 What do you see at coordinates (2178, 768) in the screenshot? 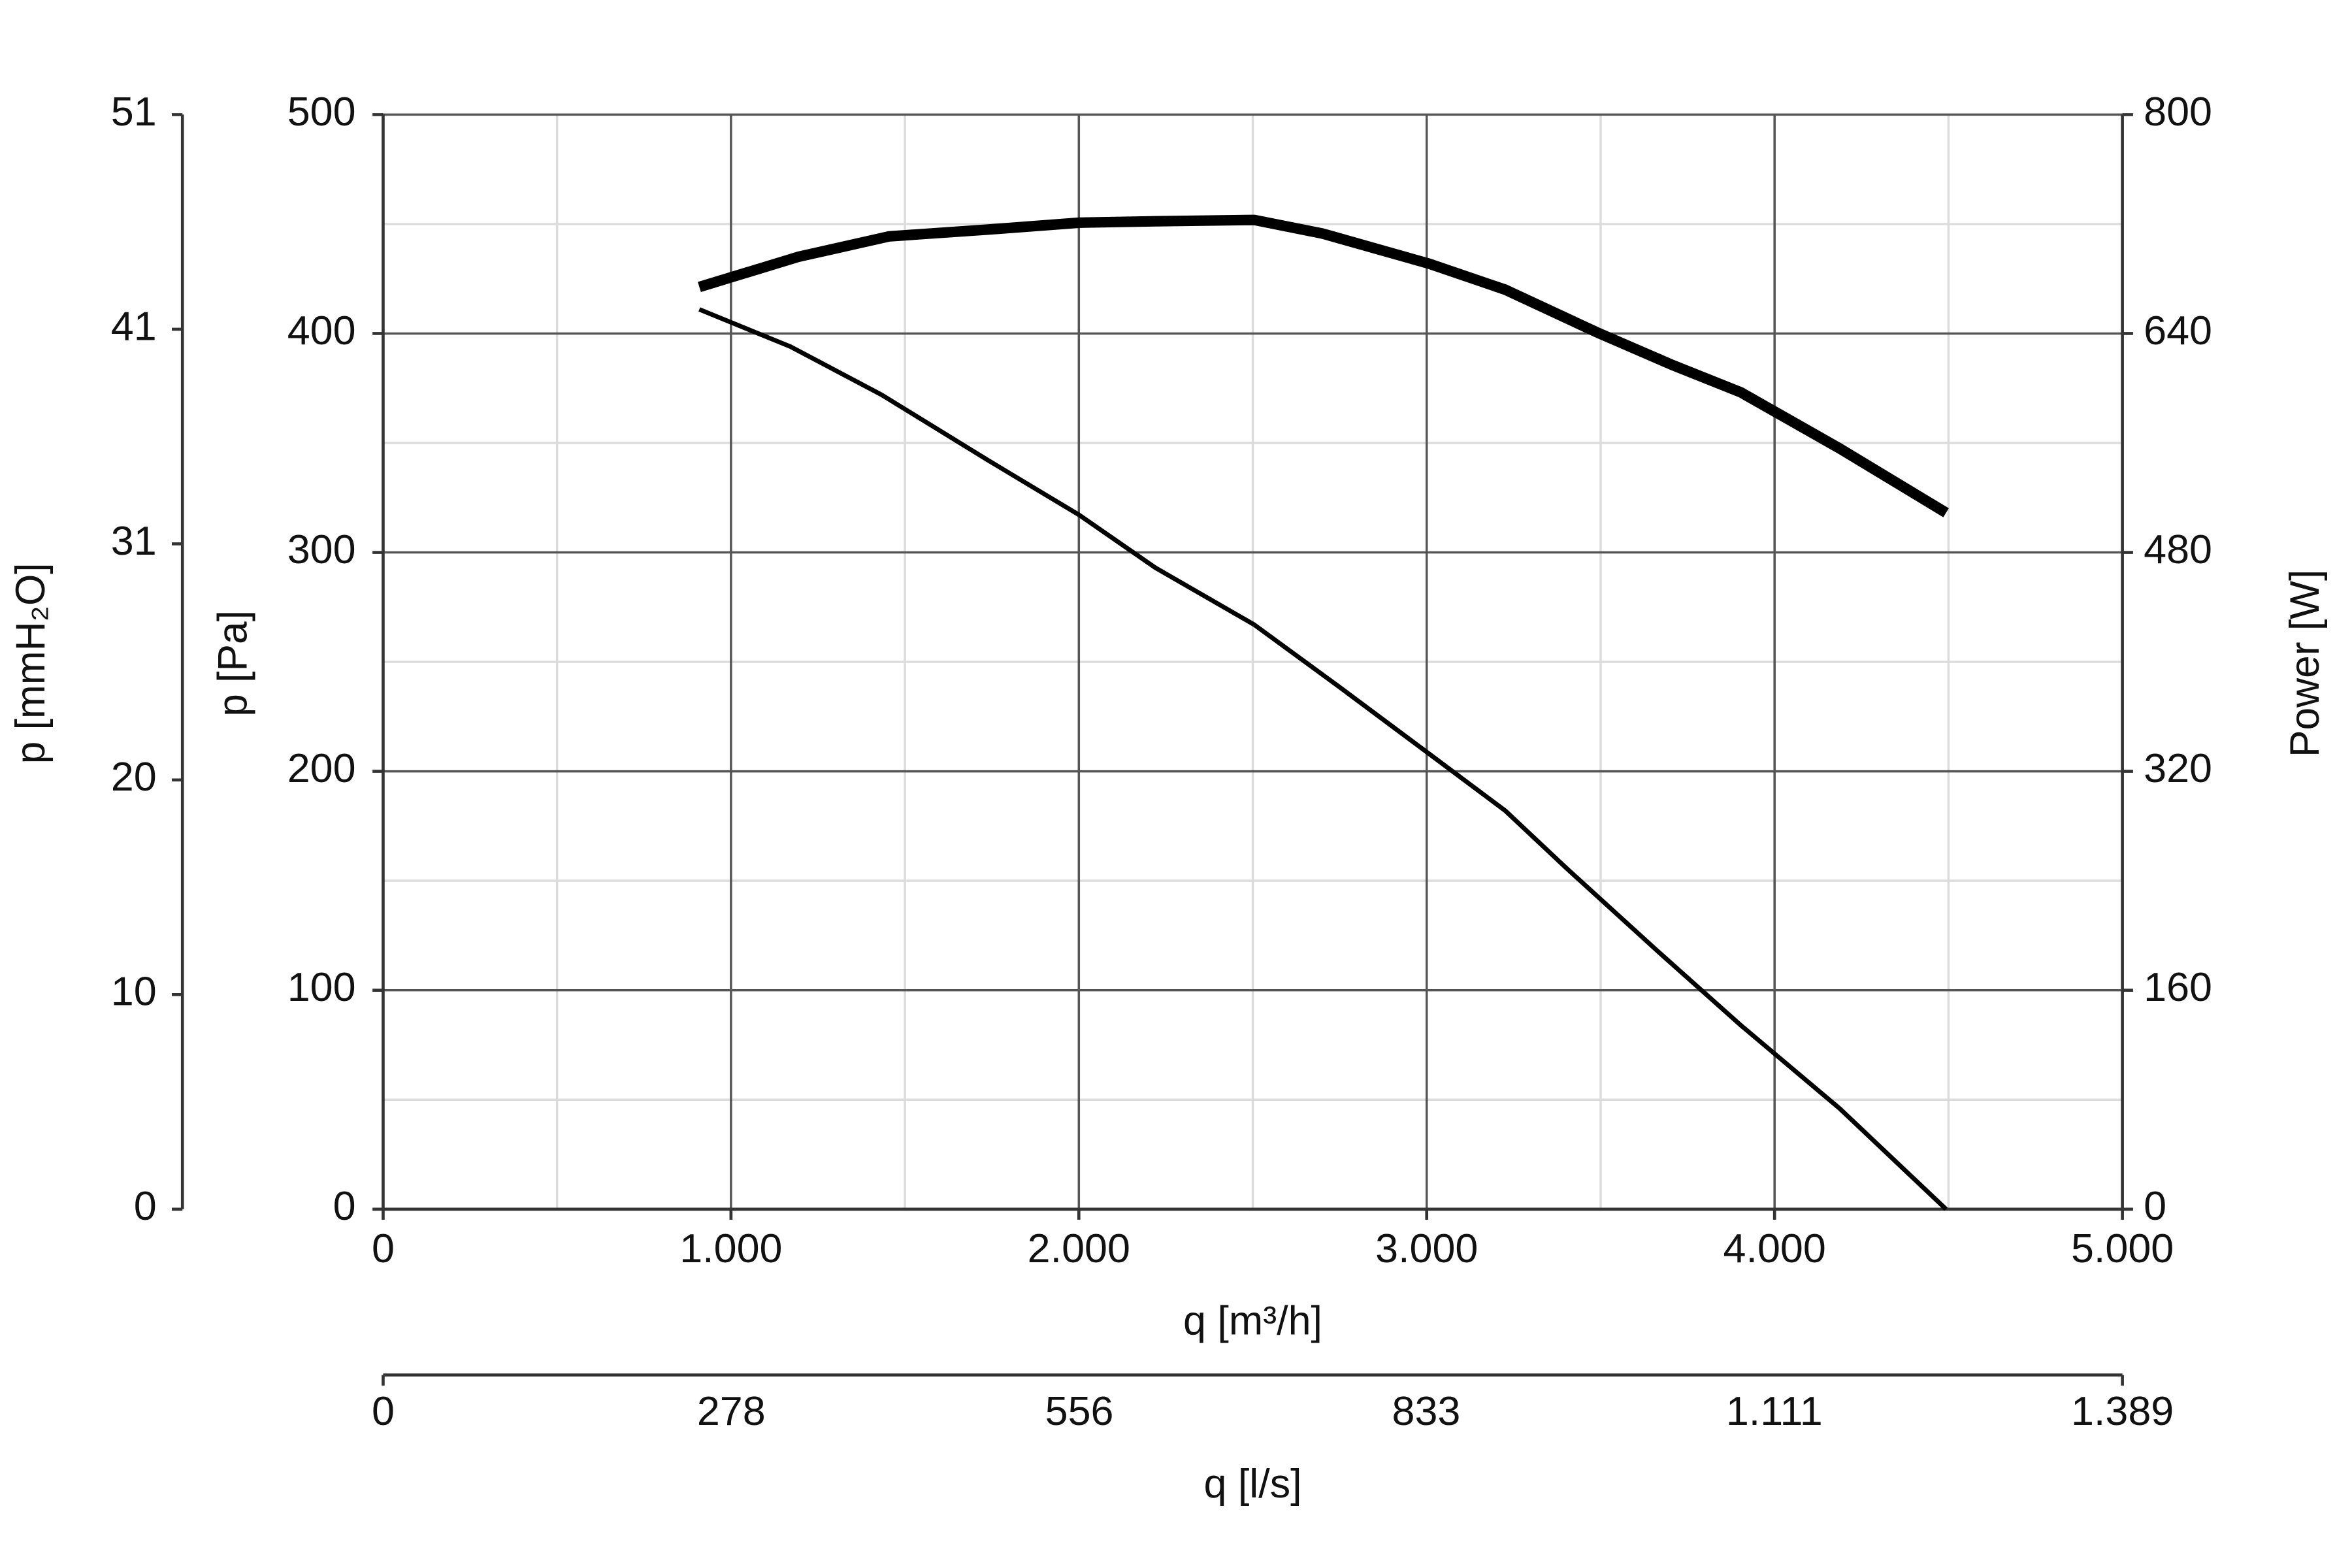
I see `y2-tick-label: 320` at bounding box center [2178, 768].